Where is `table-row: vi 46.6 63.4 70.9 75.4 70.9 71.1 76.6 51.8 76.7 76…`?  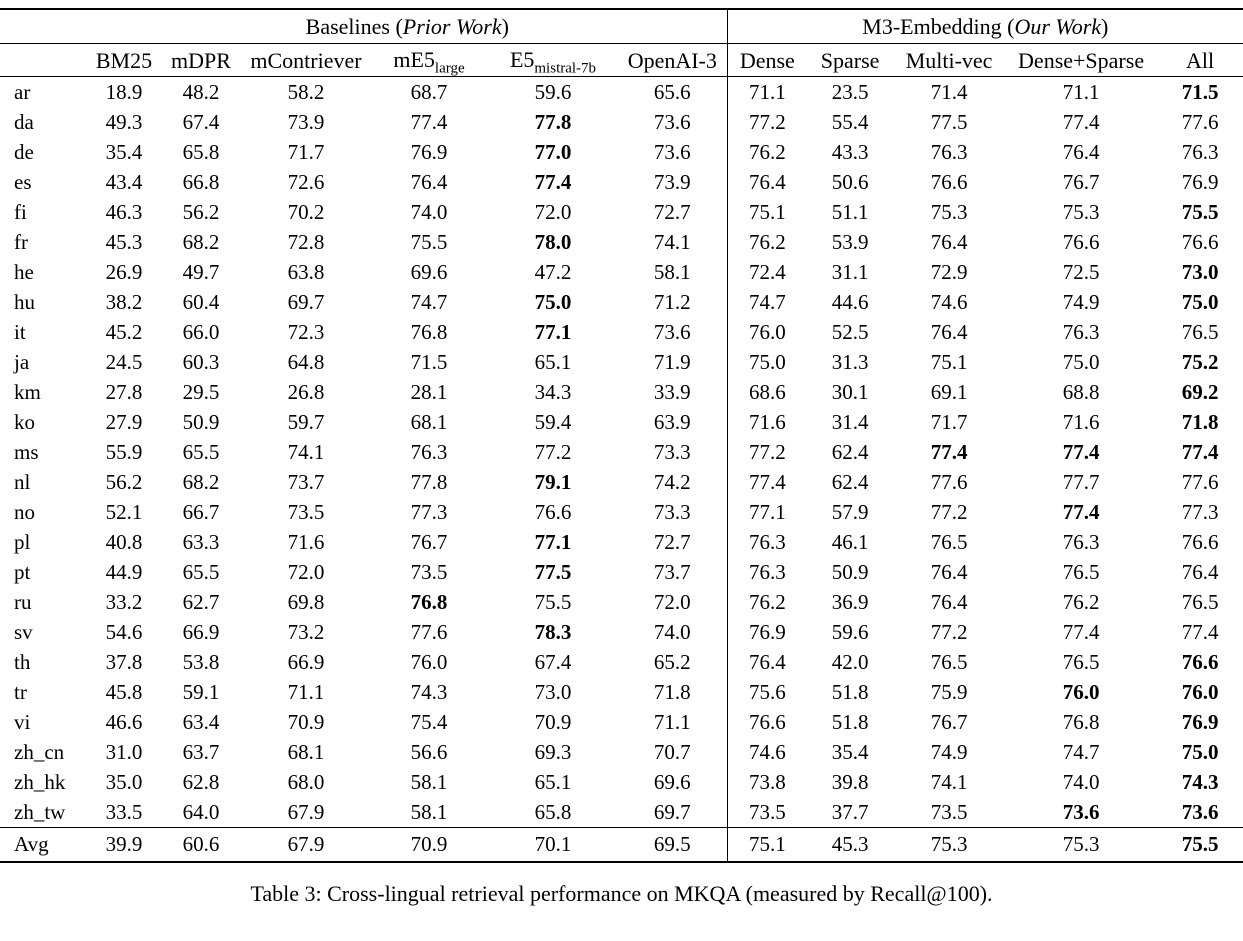
table-row: vi 46.6 63.4 70.9 75.4 70.9 71.1 76.6 51.8 76.7 76… is located at coordinates (621, 722).